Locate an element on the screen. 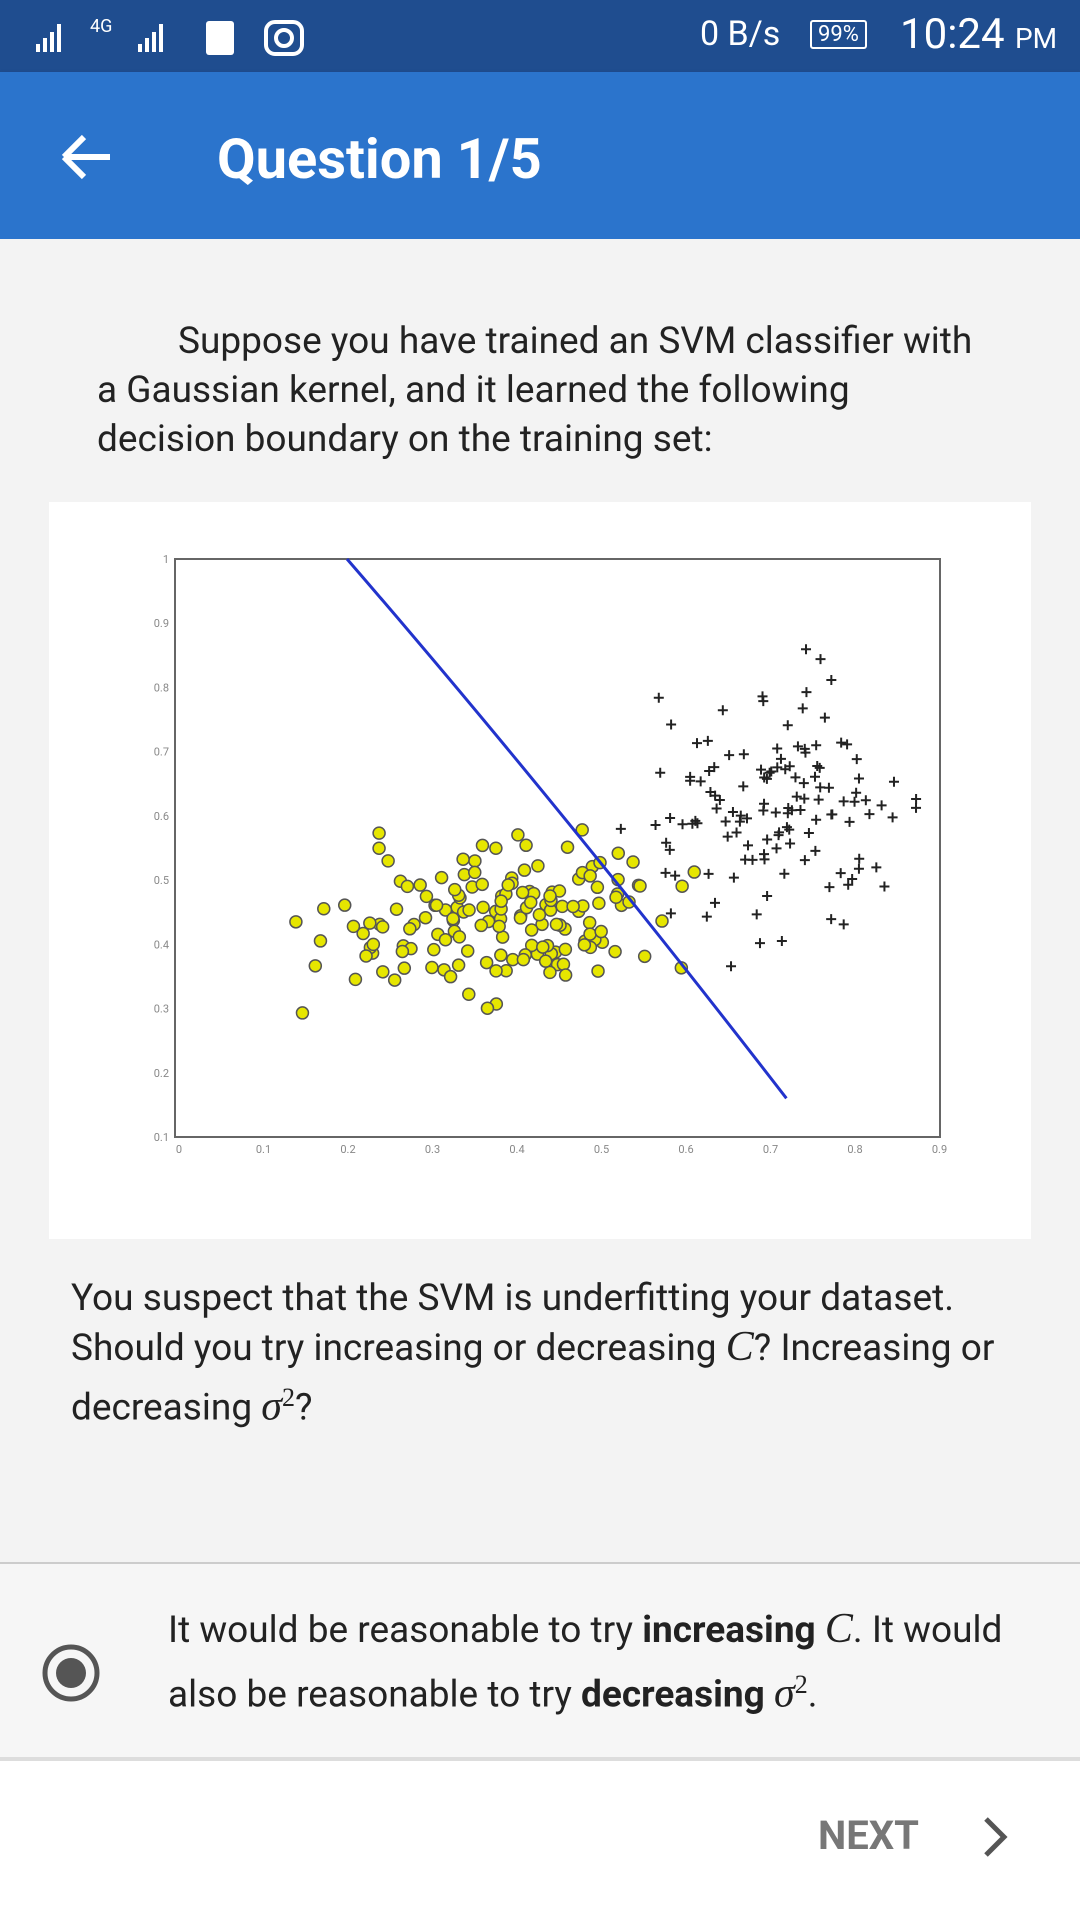 The image size is (1080, 1920). decision-boundary is located at coordinates (566, 829).